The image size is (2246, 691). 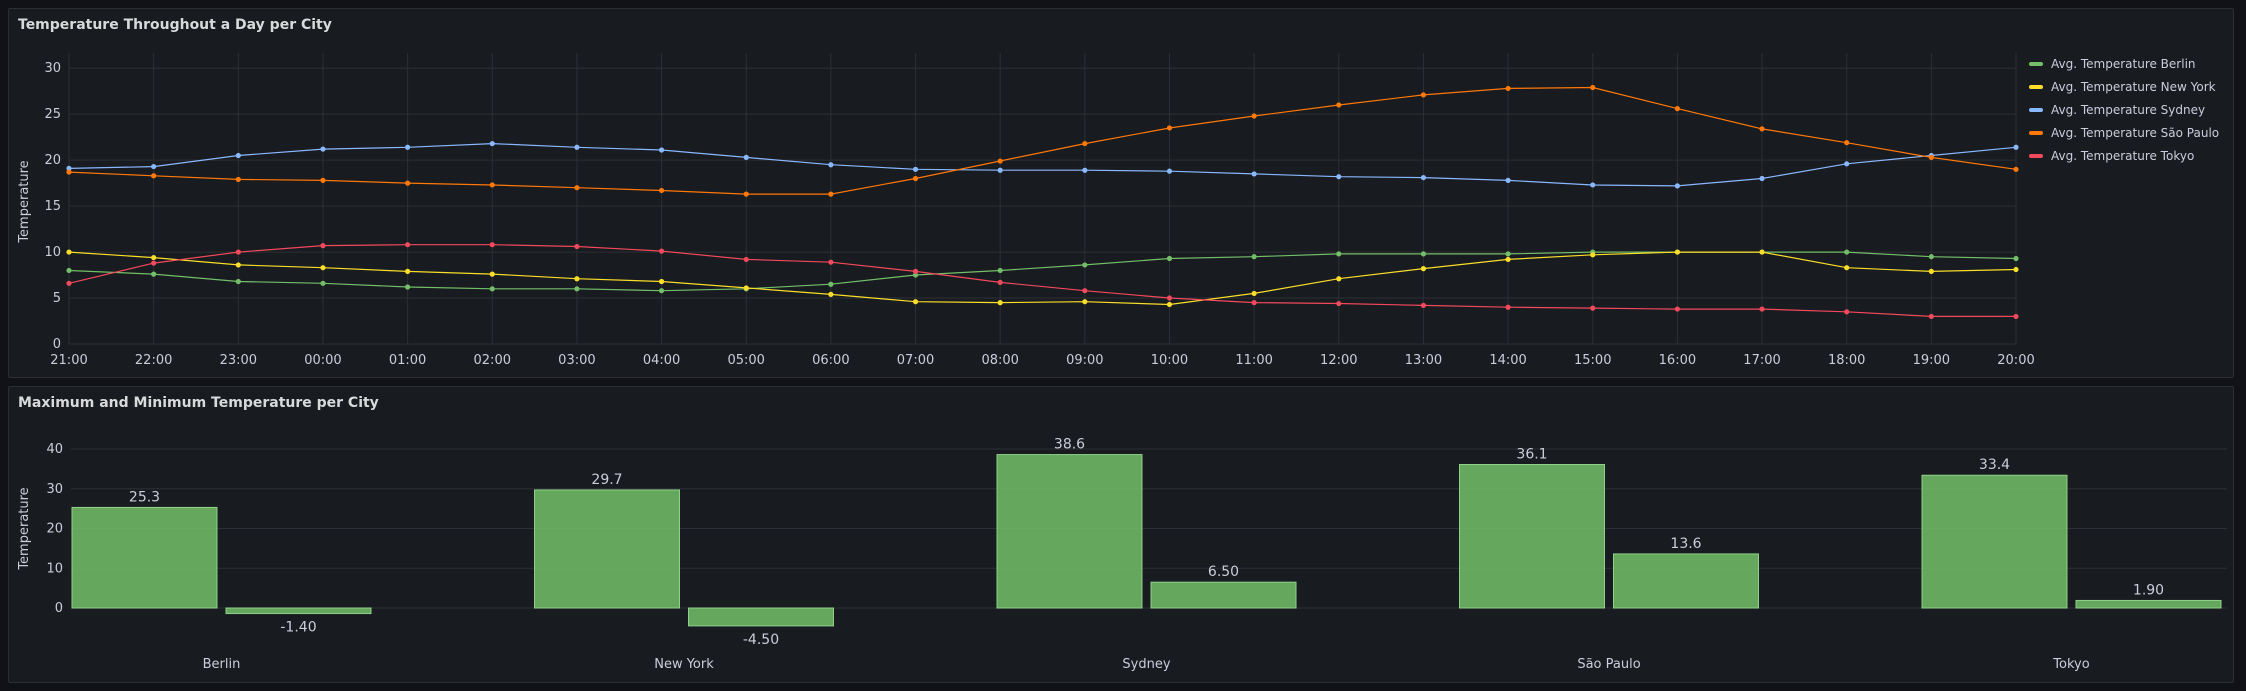 What do you see at coordinates (1338, 360) in the screenshot?
I see `x-tick-label: 12:00` at bounding box center [1338, 360].